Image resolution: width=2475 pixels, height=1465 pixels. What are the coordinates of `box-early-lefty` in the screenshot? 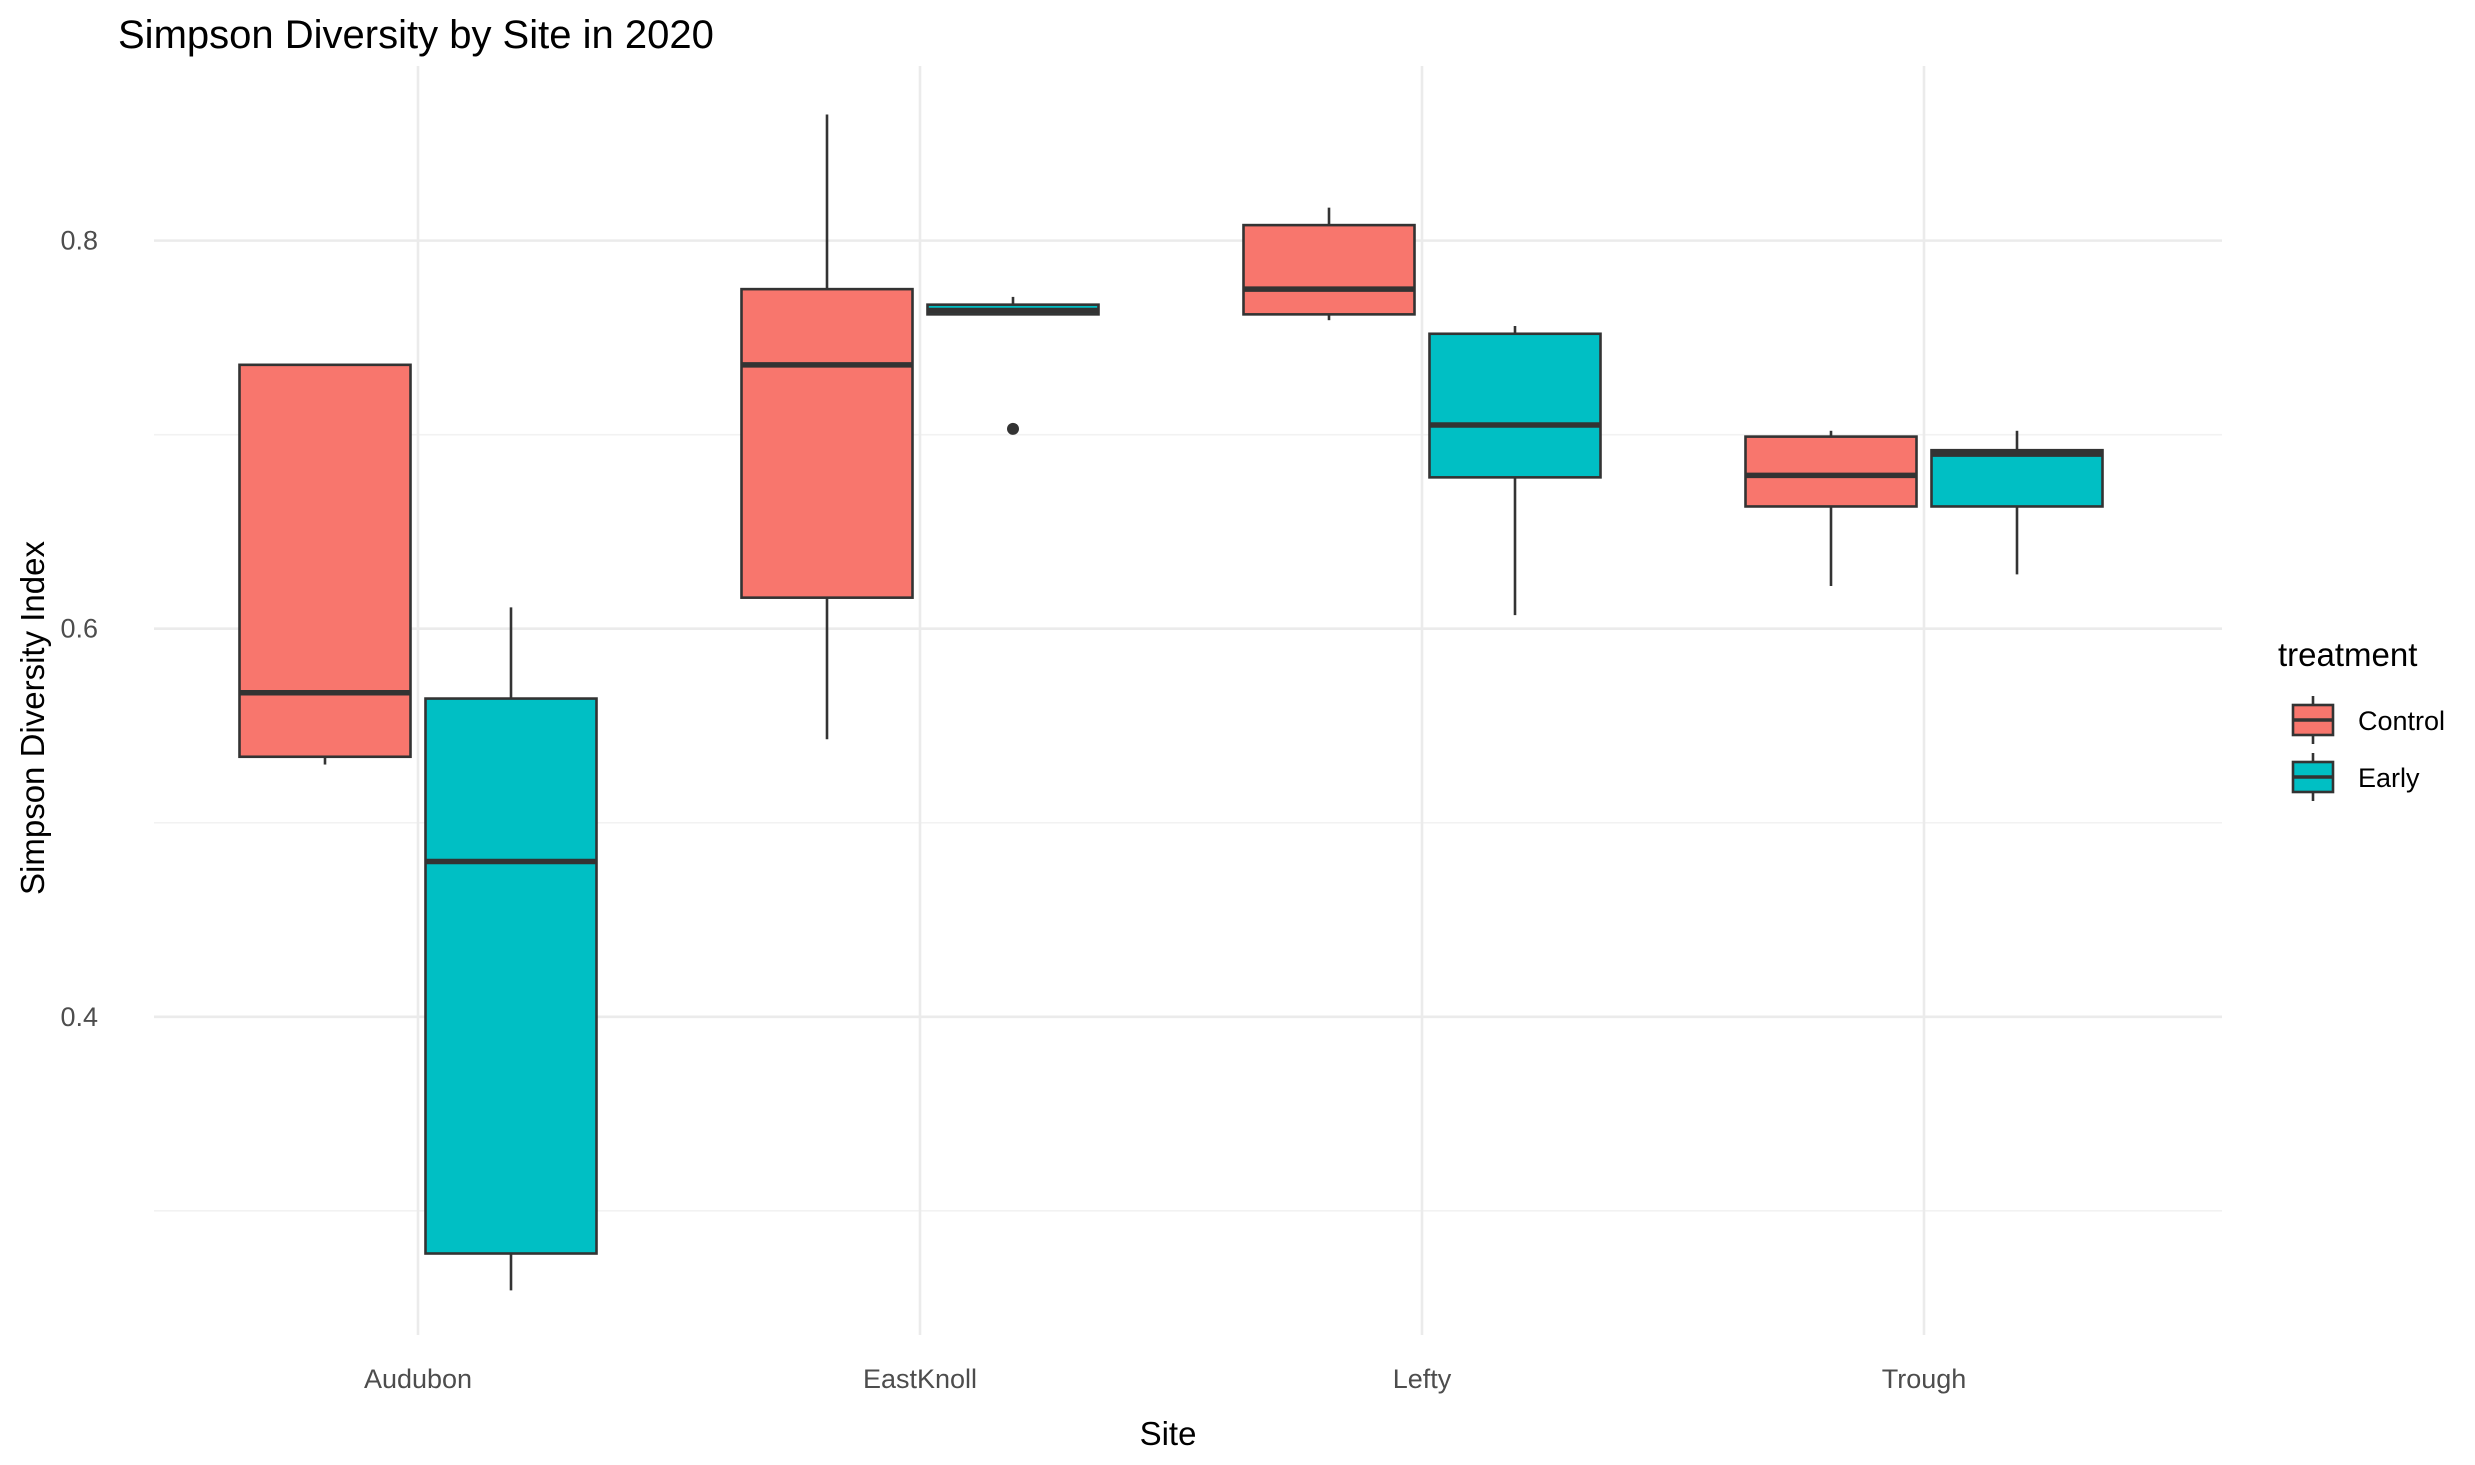 It's located at (1515, 471).